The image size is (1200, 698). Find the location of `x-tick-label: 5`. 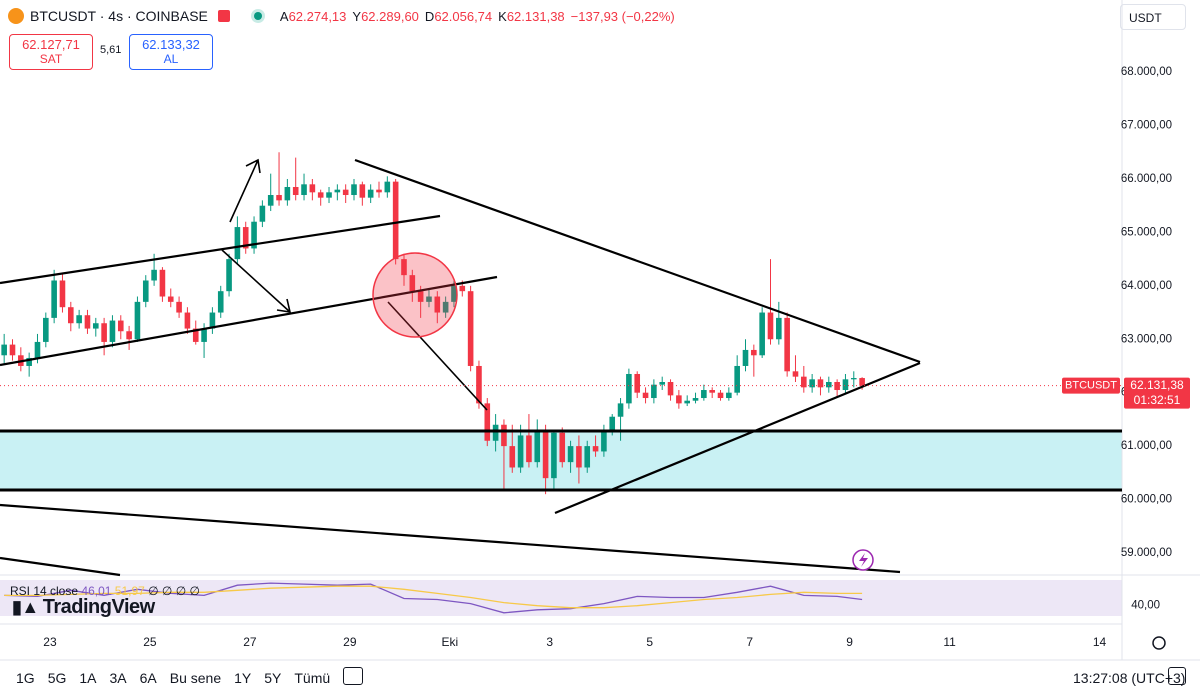

x-tick-label: 5 is located at coordinates (649, 642).